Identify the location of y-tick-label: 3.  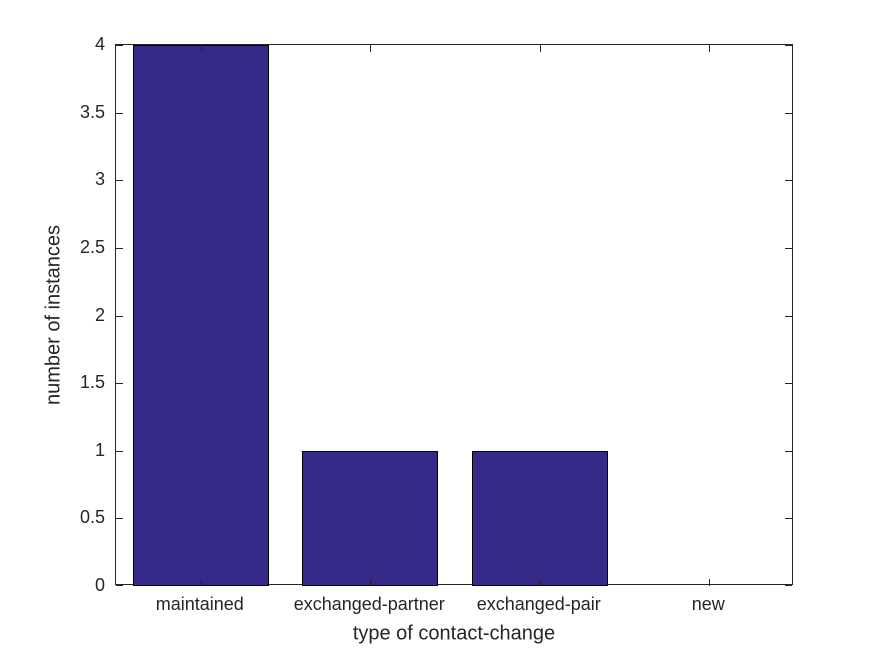
(99, 179).